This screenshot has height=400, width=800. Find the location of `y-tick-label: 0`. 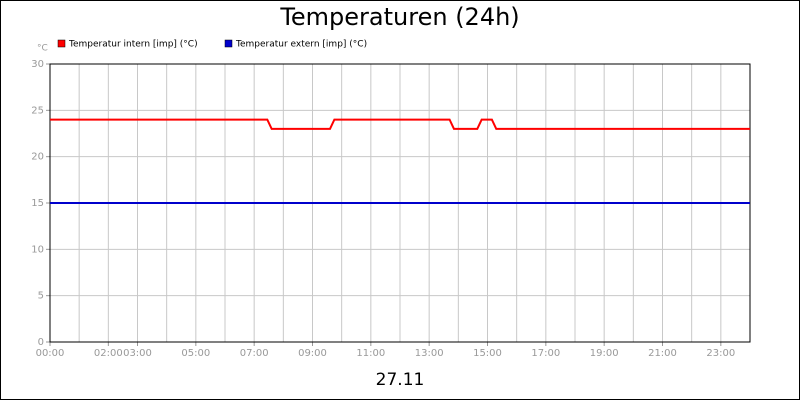

y-tick-label: 0 is located at coordinates (41, 342).